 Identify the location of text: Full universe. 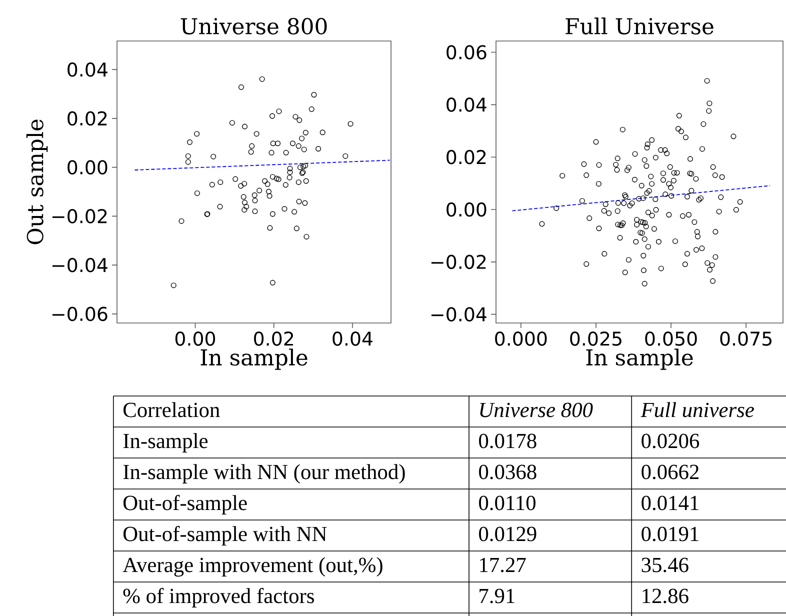
(697, 410).